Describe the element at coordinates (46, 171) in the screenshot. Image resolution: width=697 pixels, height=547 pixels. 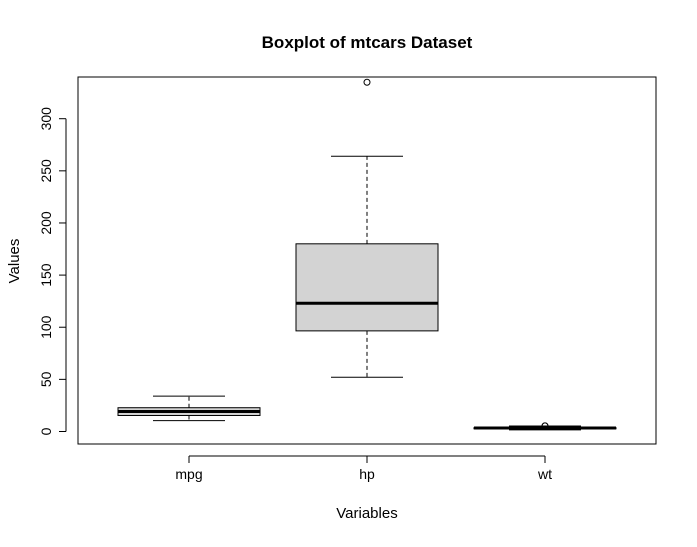
I see `y-tick-label: 250` at that location.